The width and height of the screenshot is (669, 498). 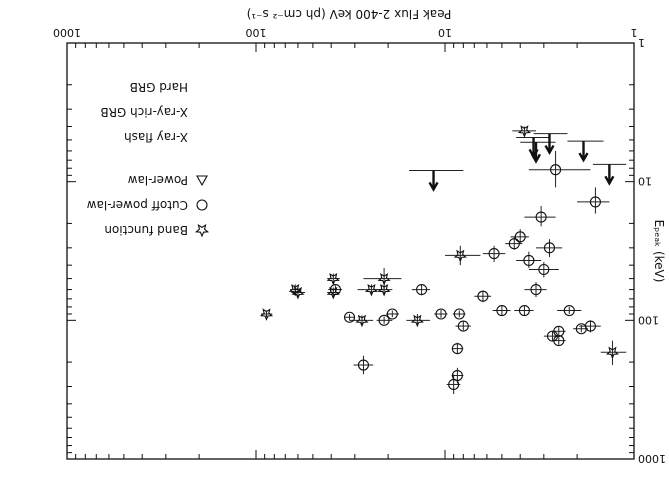 I want to click on x-axis-label: Peak Flux 2-400 keV (ph cm⁻² s⁻¹), so click(x=349, y=14).